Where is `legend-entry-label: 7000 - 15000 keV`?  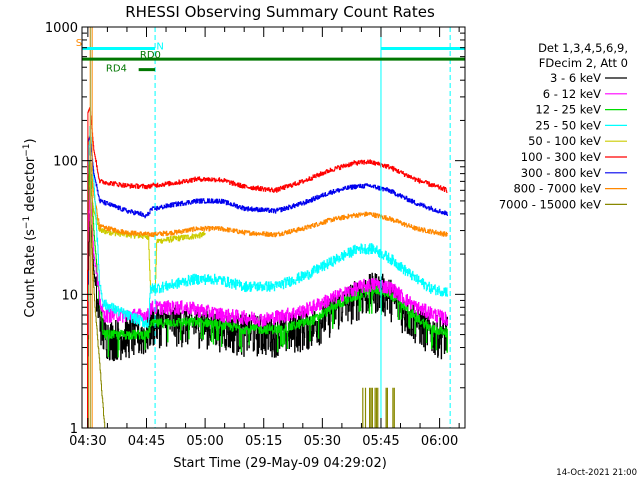 legend-entry-label: 7000 - 15000 keV is located at coordinates (550, 204).